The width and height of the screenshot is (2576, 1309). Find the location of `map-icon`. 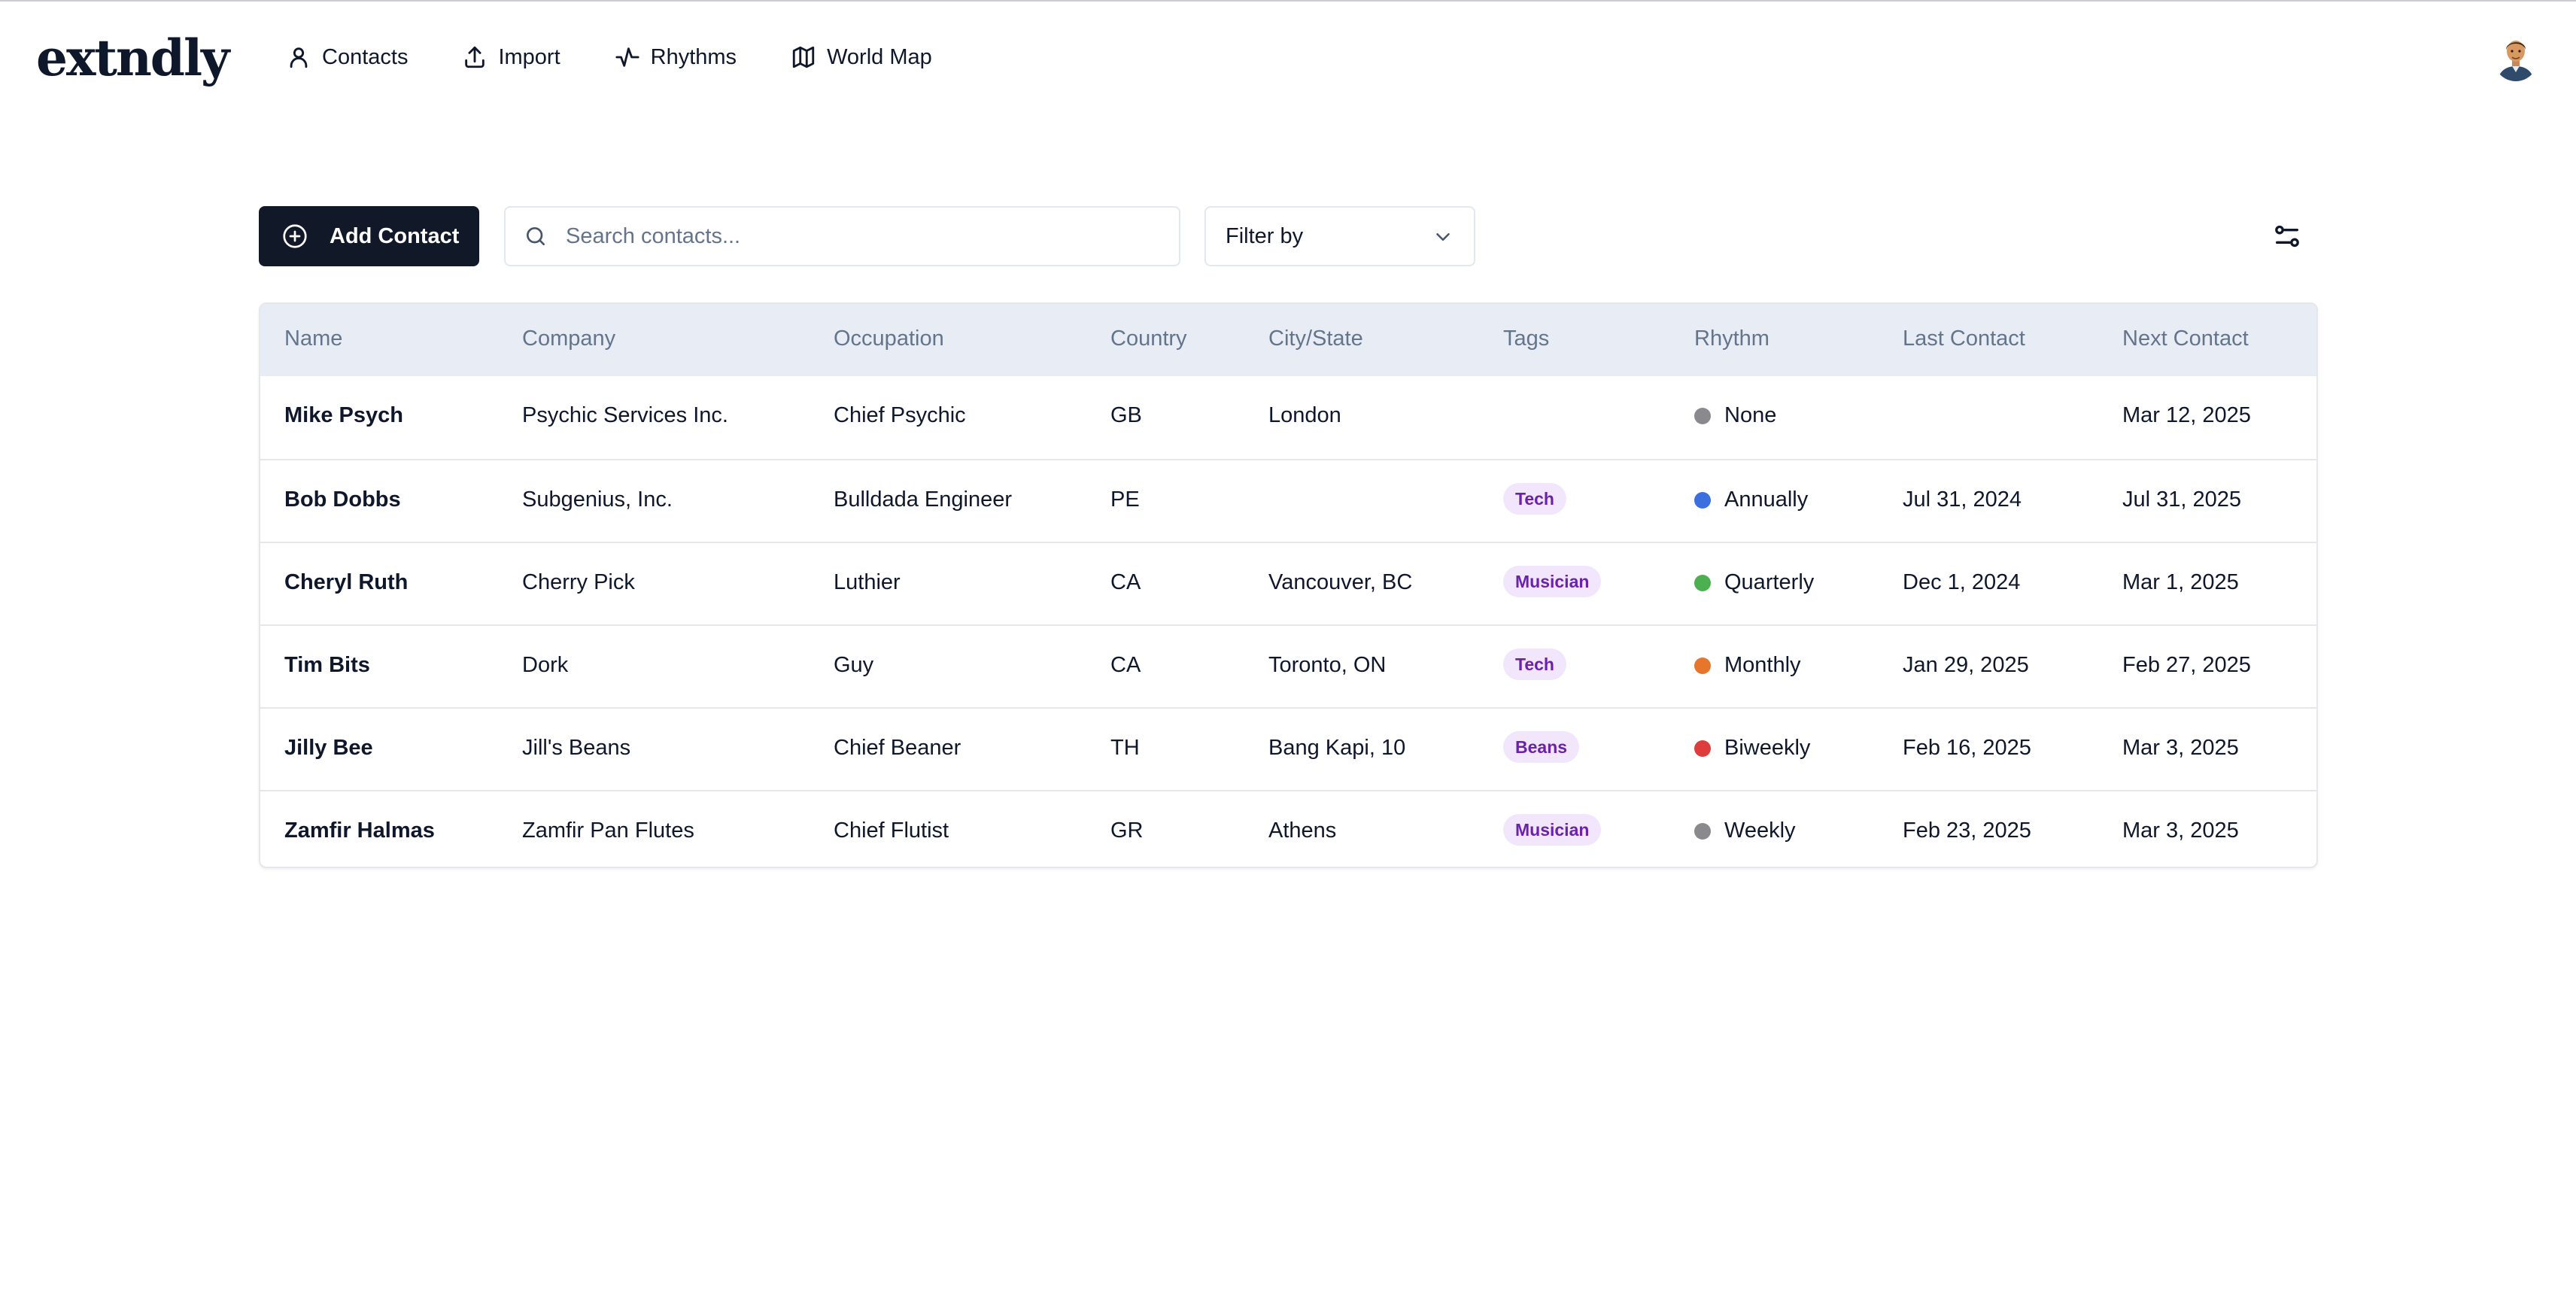

map-icon is located at coordinates (803, 57).